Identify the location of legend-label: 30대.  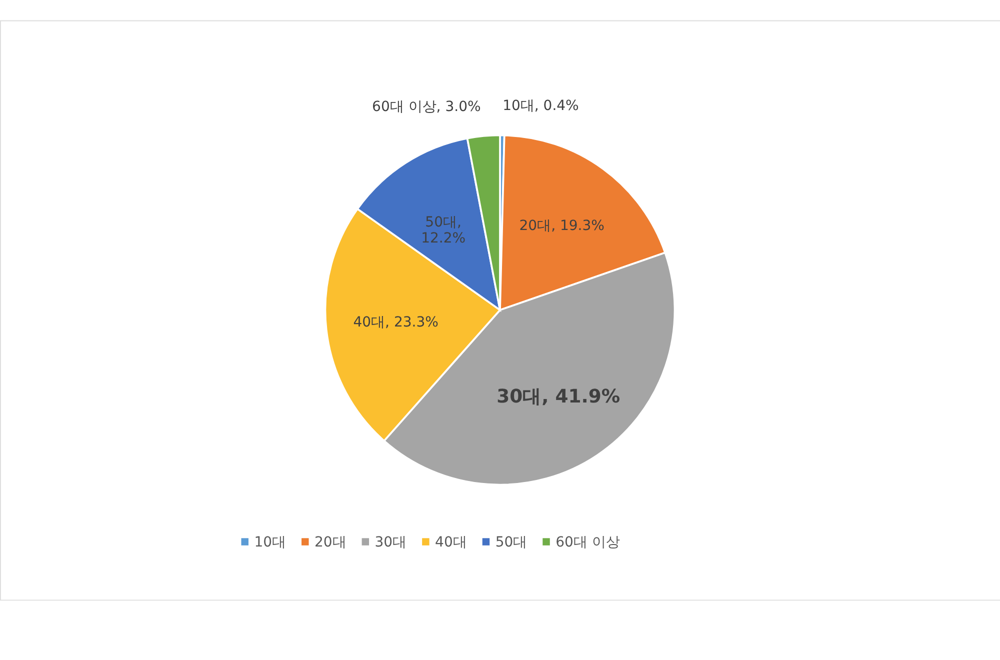
(390, 542).